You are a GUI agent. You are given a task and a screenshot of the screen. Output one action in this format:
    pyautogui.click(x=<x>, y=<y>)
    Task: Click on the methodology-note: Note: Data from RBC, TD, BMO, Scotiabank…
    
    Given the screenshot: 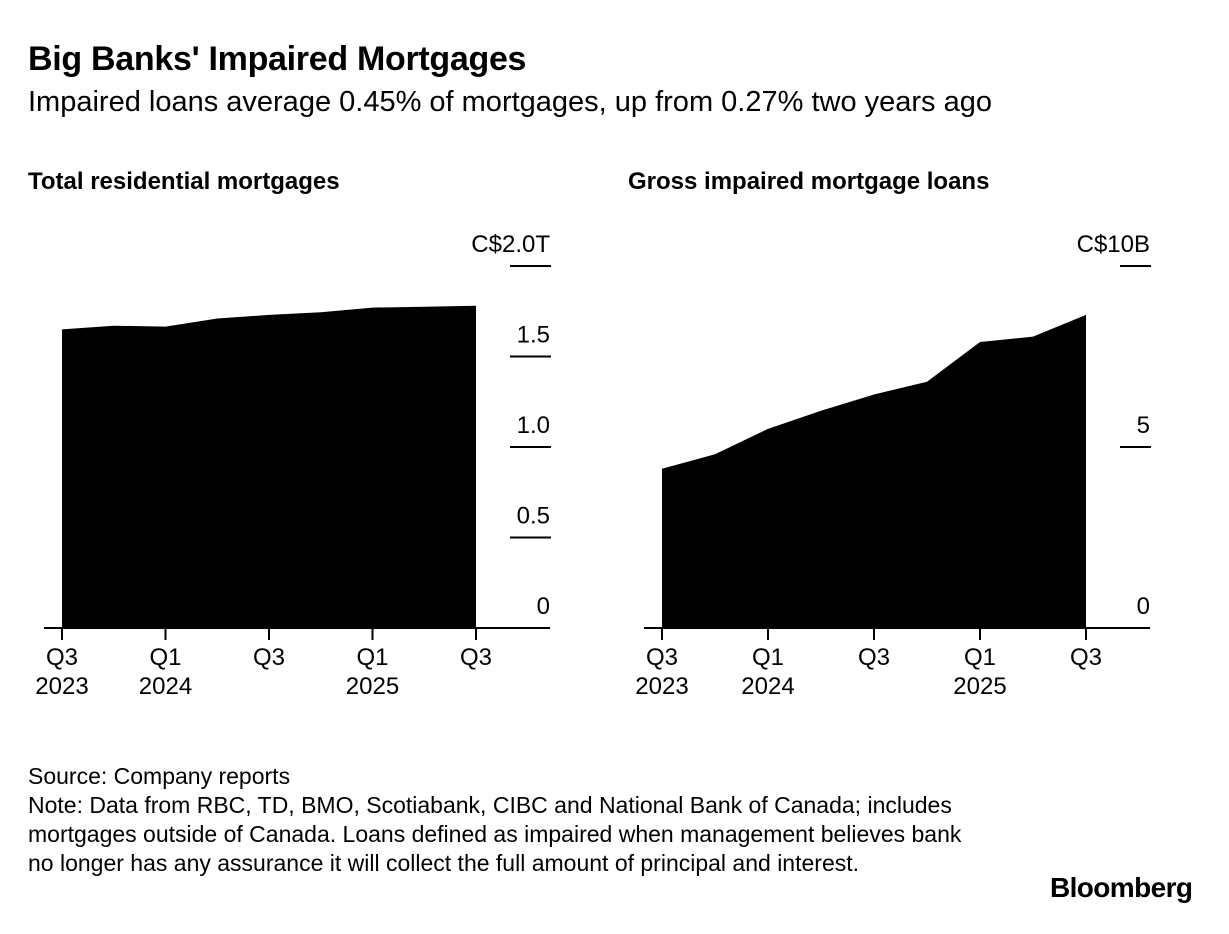 What is the action you would take?
    pyautogui.click(x=495, y=834)
    